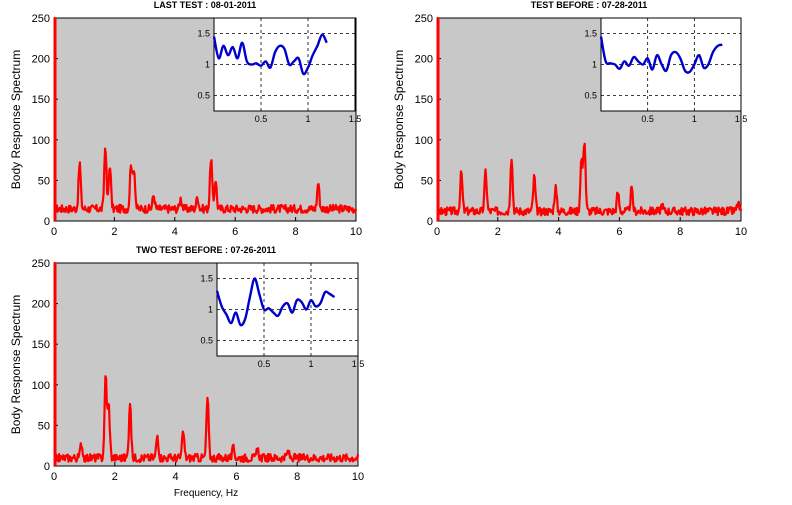  I want to click on subplot-title: TEST BEFORE : 07-28-2011, so click(589, 5).